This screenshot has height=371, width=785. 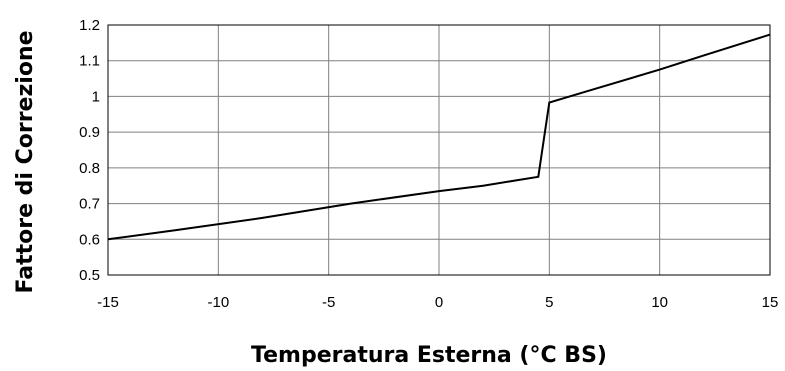 What do you see at coordinates (429, 355) in the screenshot?
I see `x-axis-title: Temperatura Esterna (°C BS)` at bounding box center [429, 355].